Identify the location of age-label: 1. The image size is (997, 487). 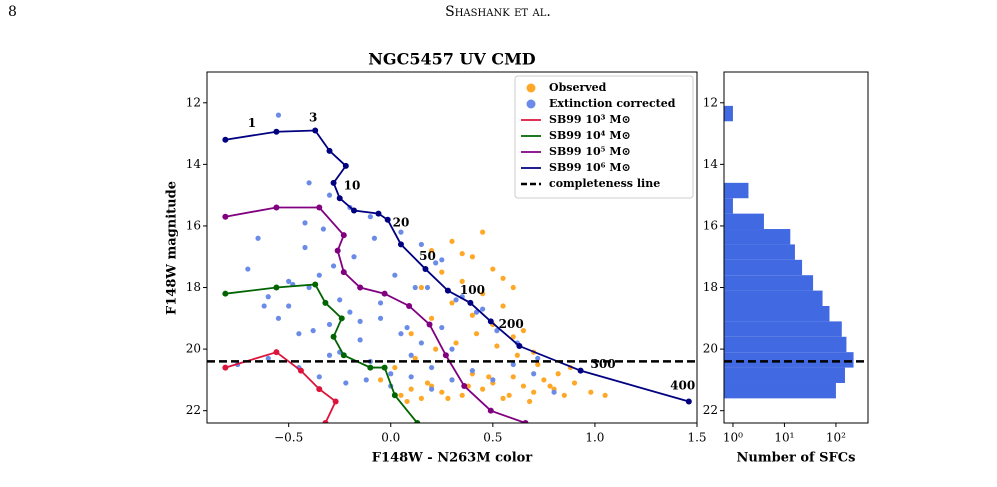
(252, 123).